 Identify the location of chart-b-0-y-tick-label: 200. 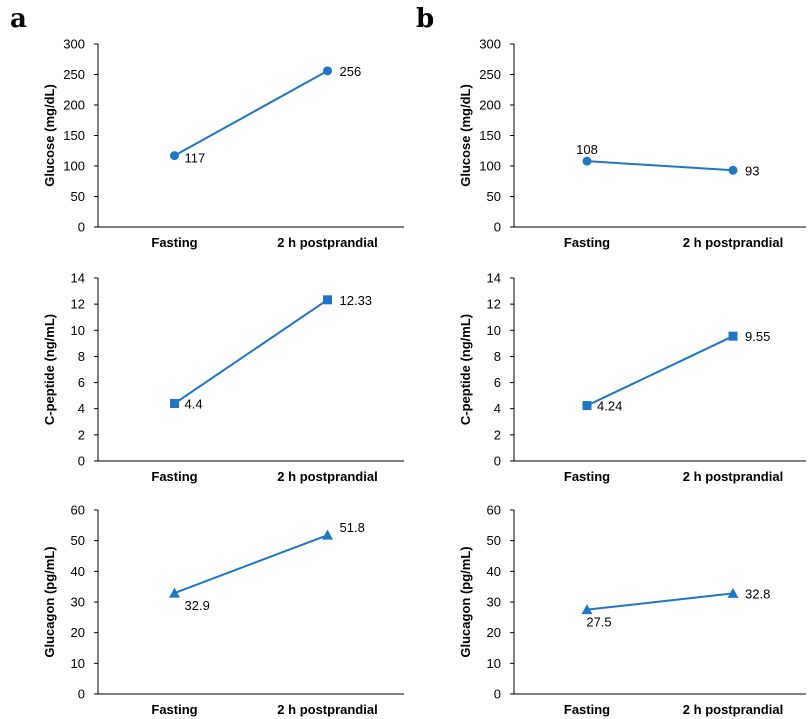
(490, 105).